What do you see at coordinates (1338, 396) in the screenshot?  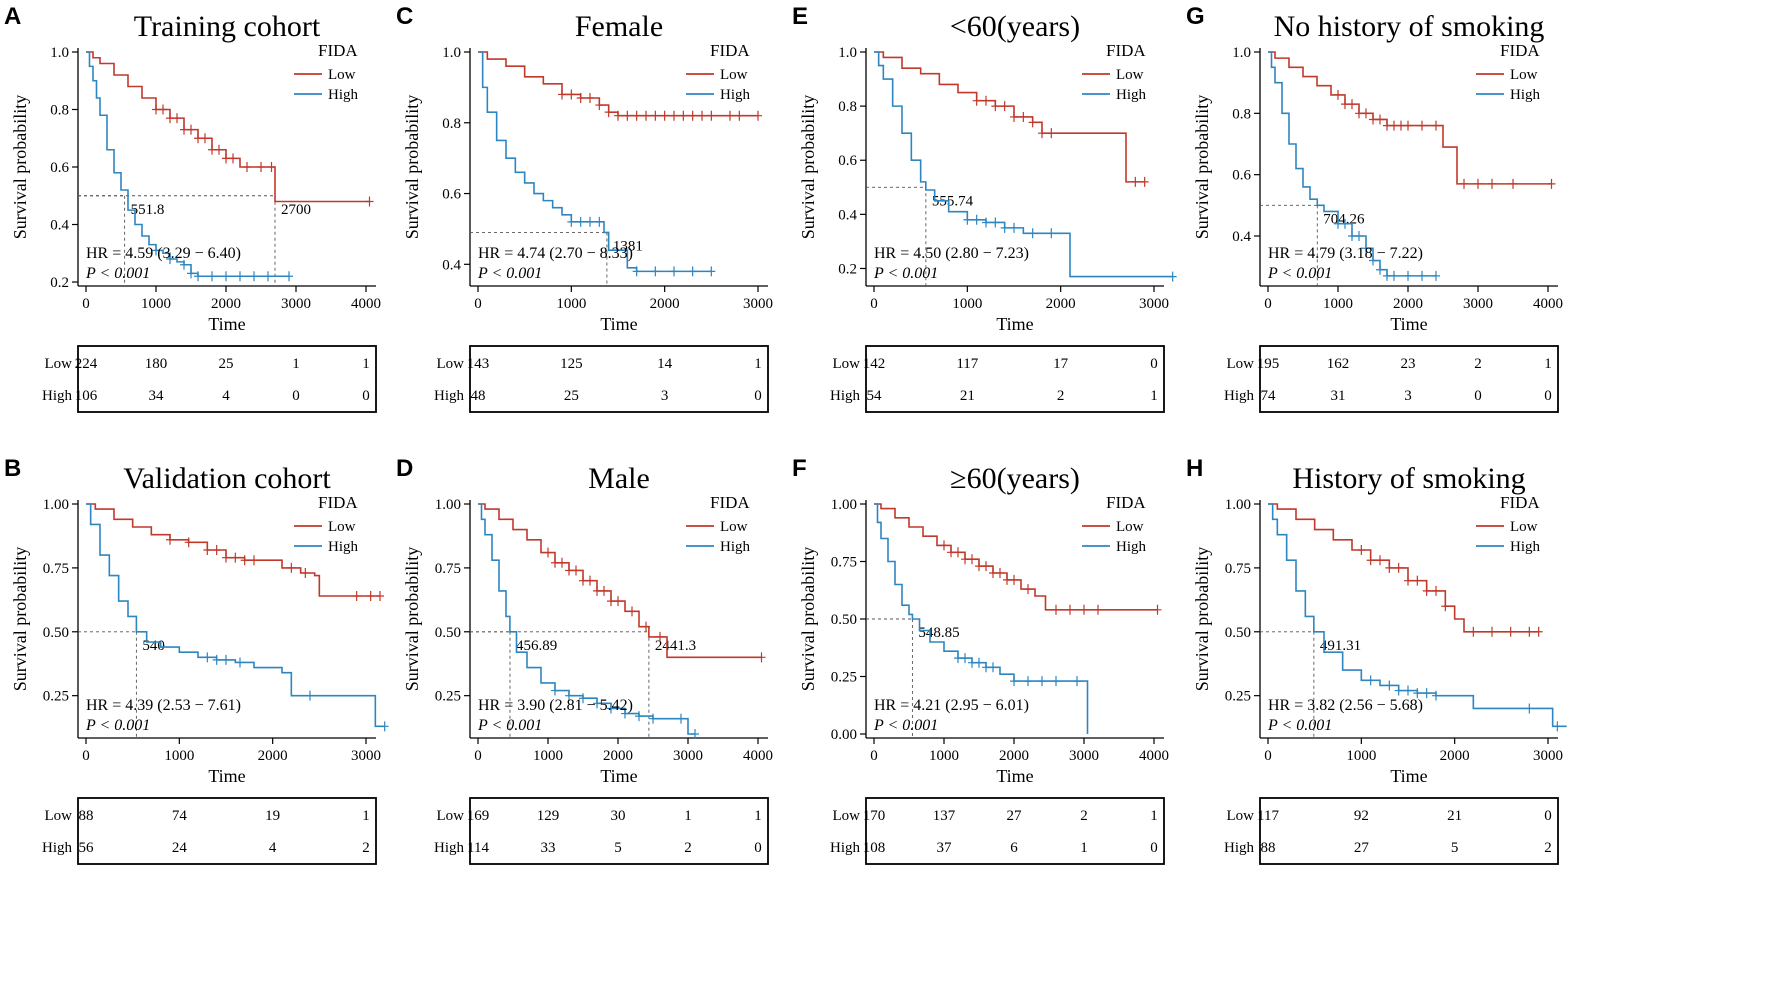 I see `risk-table-high-value: 31` at bounding box center [1338, 396].